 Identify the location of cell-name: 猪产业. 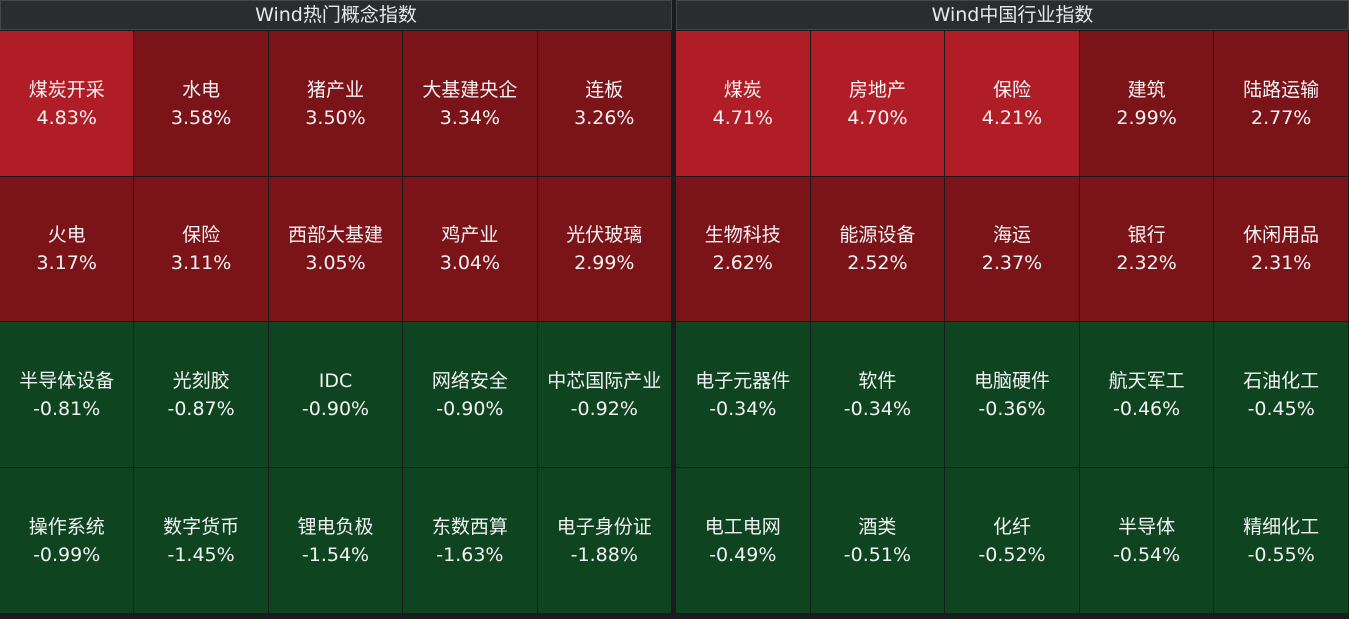
(335, 89).